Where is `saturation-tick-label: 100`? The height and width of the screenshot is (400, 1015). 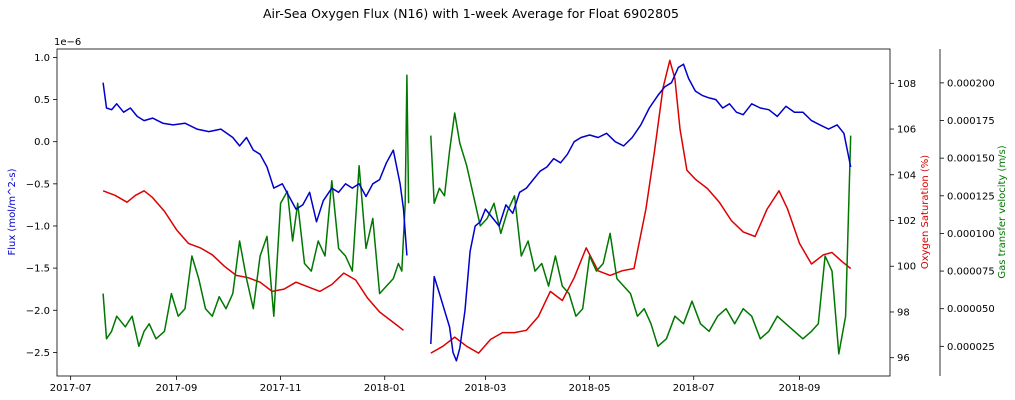 saturation-tick-label: 100 is located at coordinates (906, 267).